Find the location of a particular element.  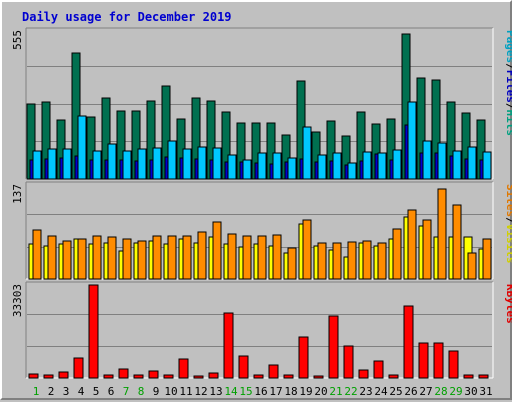

day-label-17: 17 is located at coordinates (275, 391).